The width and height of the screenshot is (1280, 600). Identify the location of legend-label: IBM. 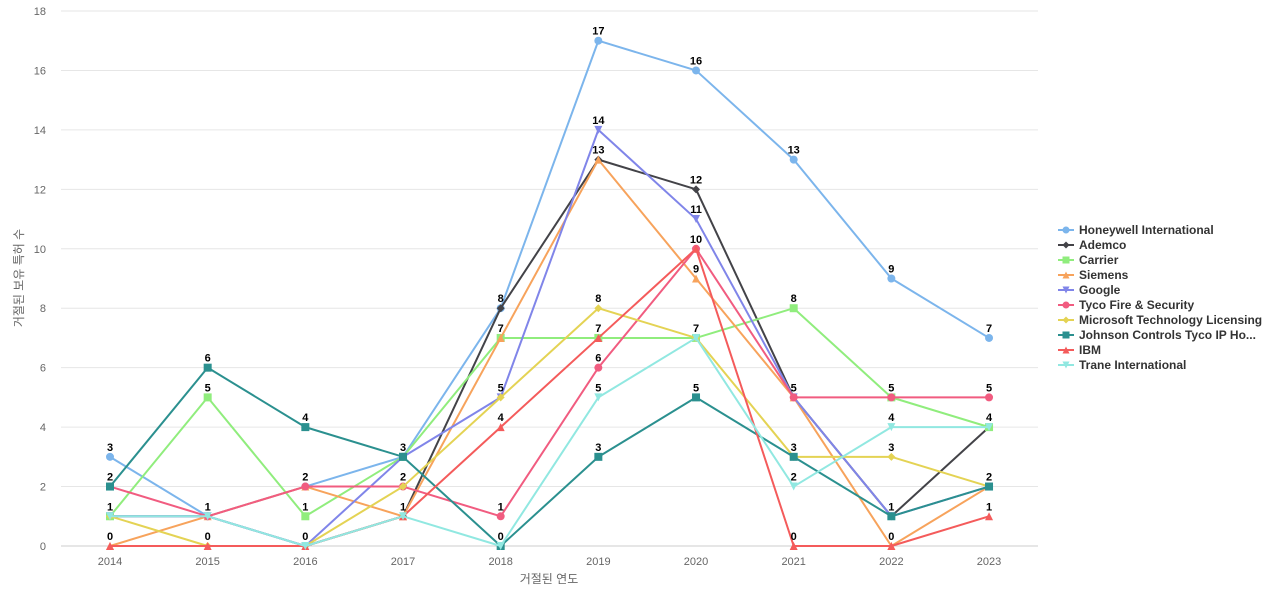
(1090, 349).